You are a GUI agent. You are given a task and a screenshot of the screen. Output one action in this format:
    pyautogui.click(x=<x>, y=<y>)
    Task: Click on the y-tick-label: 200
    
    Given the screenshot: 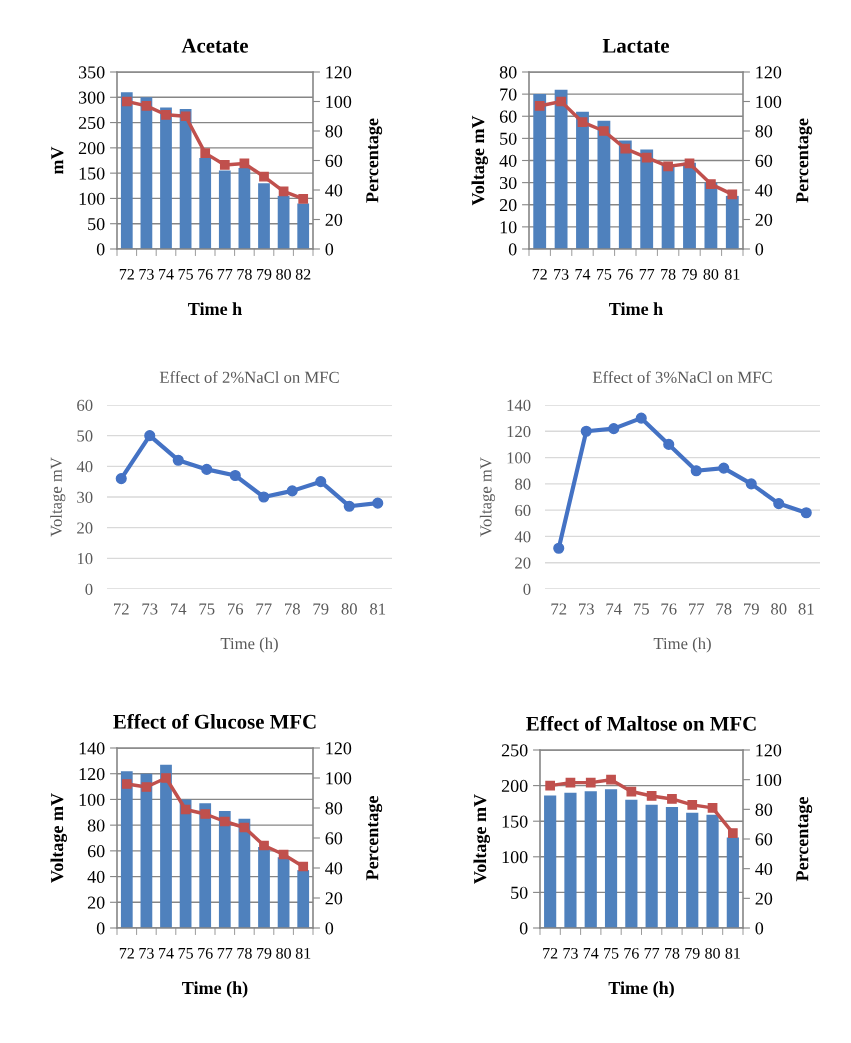 What is the action you would take?
    pyautogui.click(x=91, y=148)
    